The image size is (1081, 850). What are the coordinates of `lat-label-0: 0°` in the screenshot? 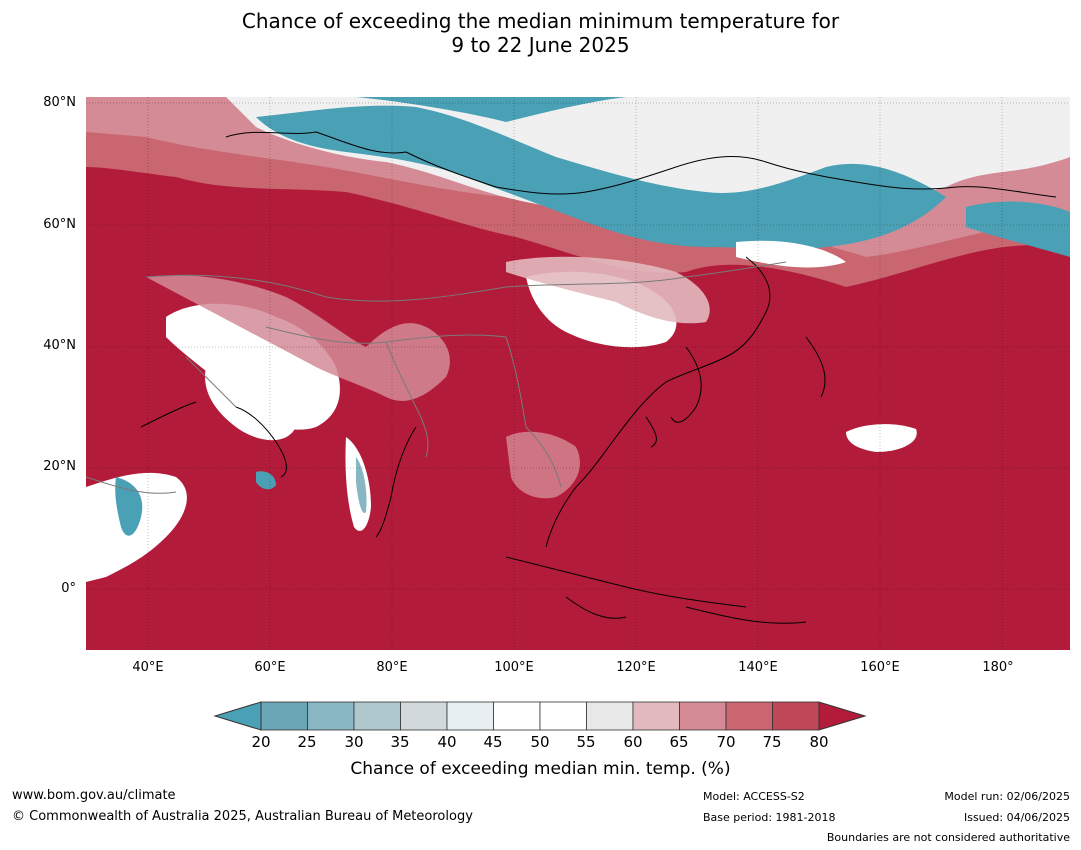 It's located at (68, 588).